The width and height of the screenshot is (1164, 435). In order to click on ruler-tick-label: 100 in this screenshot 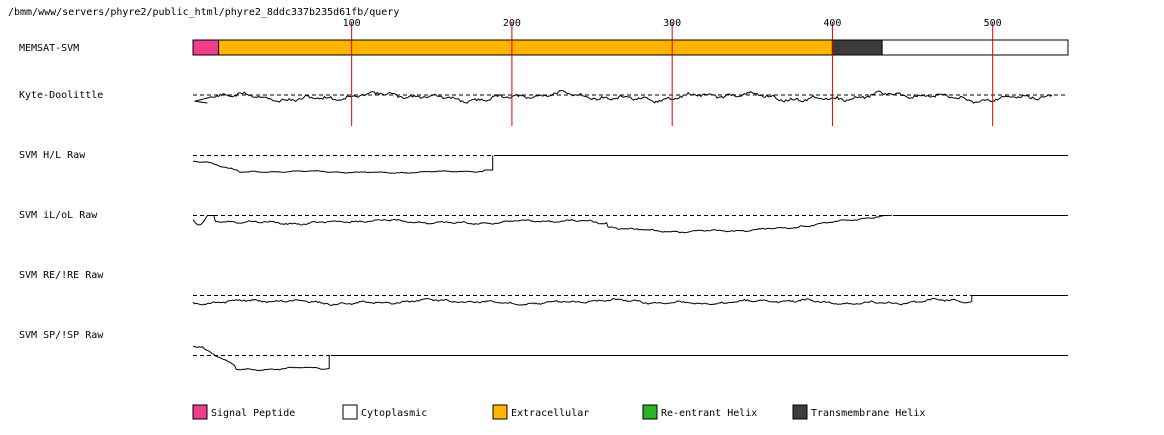, I will do `click(352, 23)`.